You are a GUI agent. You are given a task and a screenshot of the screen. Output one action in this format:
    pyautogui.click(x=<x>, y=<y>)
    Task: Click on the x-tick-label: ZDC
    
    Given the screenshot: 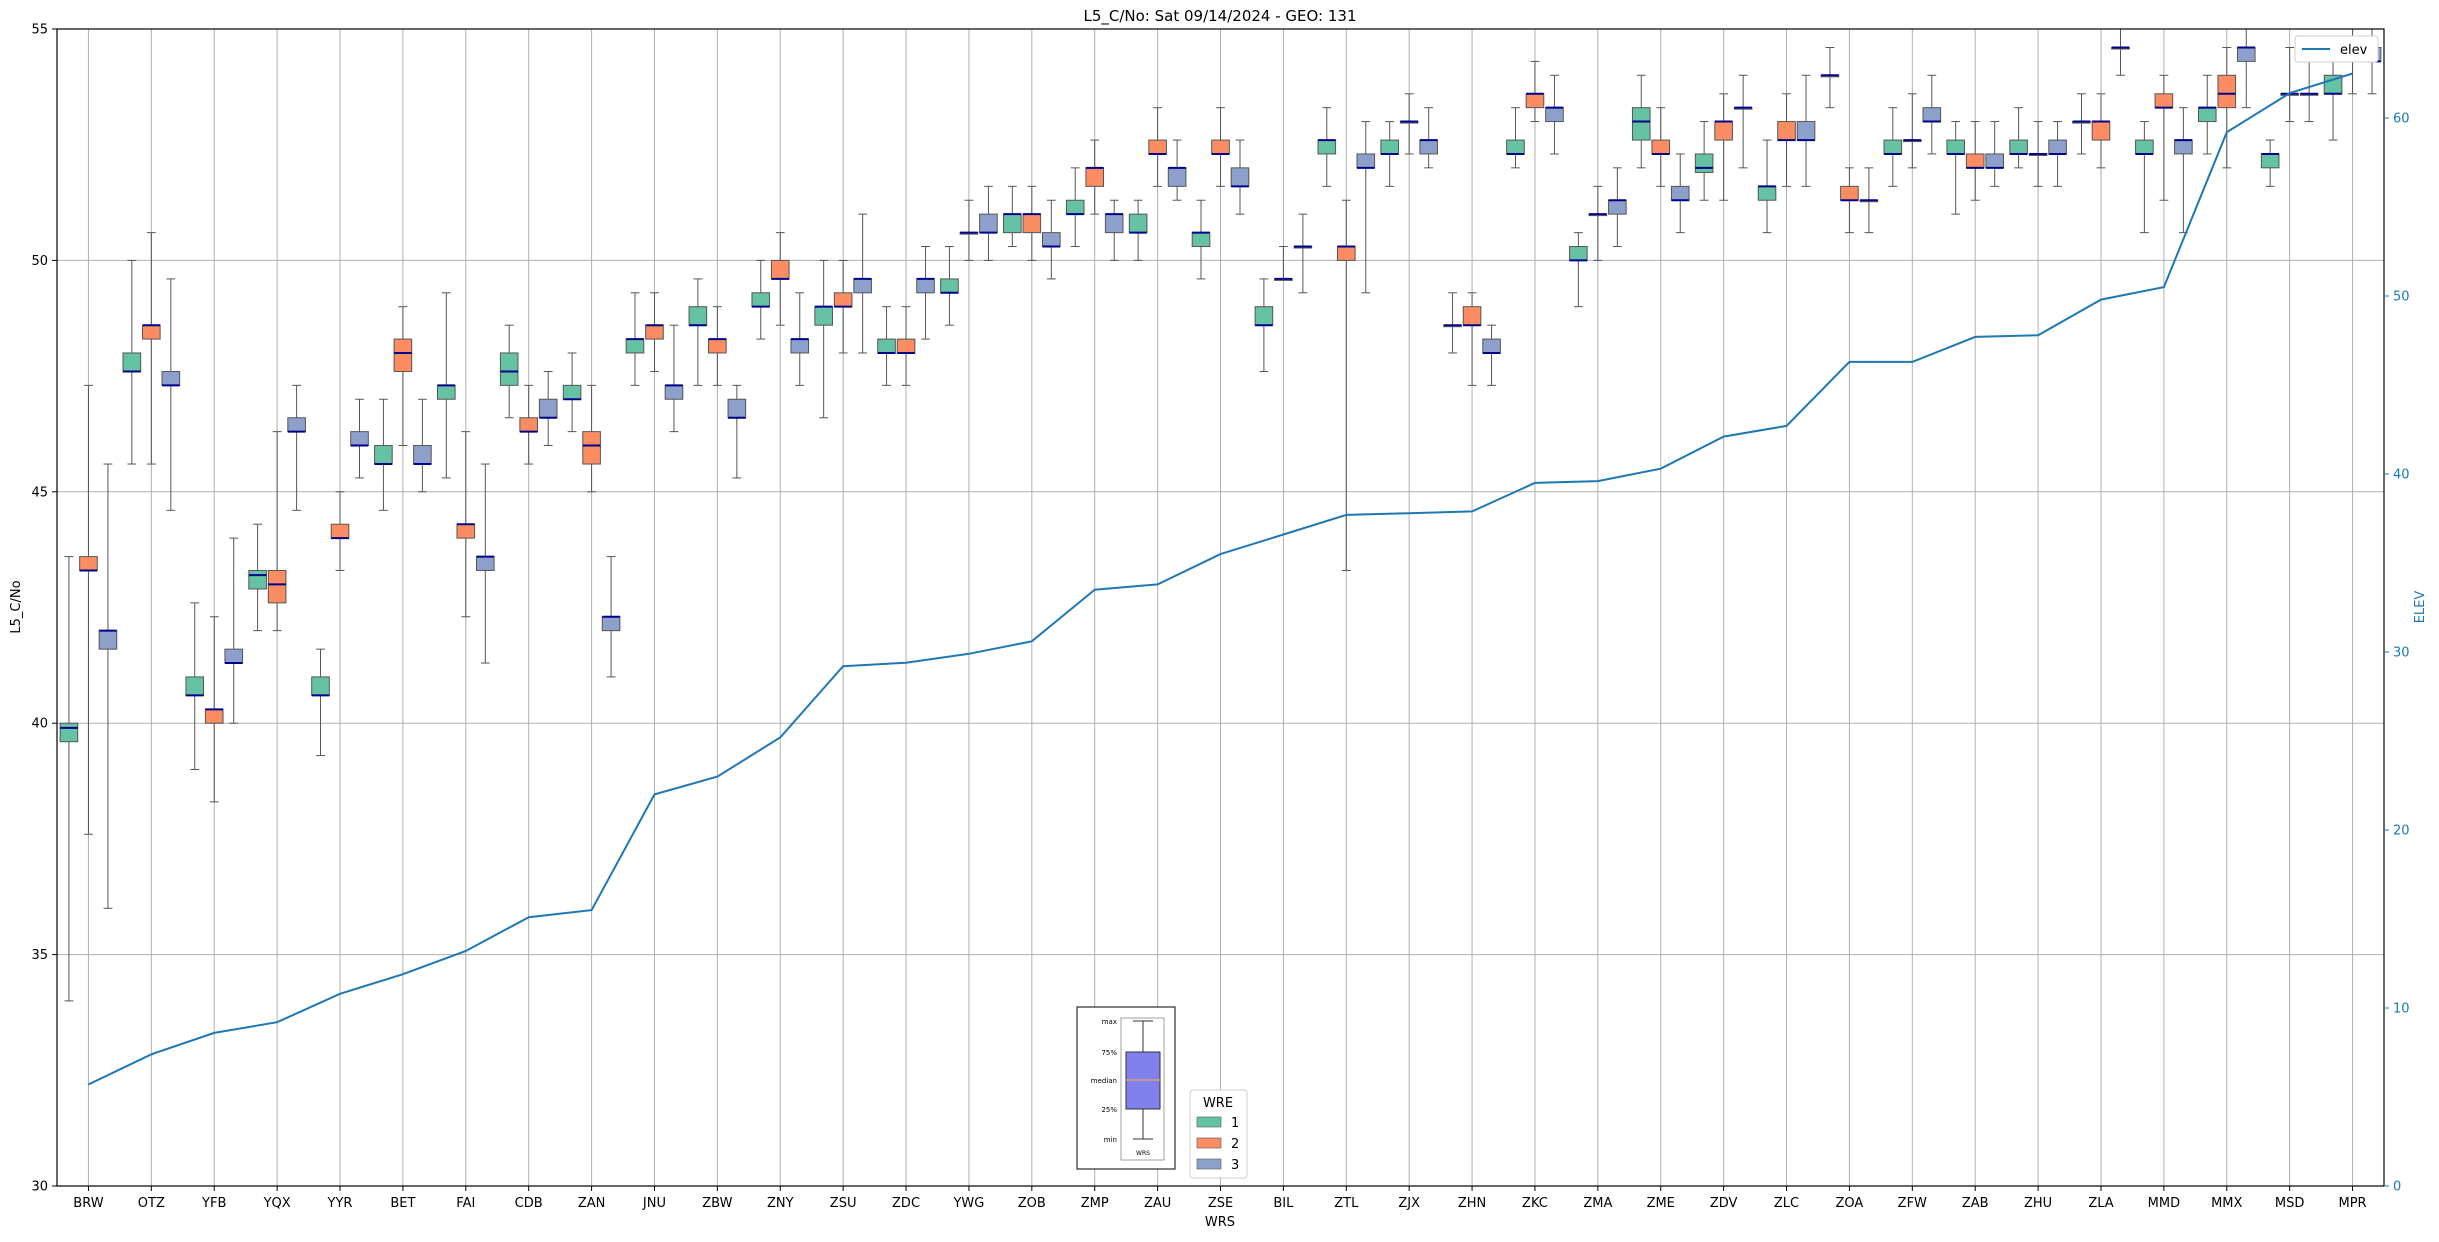 What is the action you would take?
    pyautogui.click(x=906, y=1203)
    